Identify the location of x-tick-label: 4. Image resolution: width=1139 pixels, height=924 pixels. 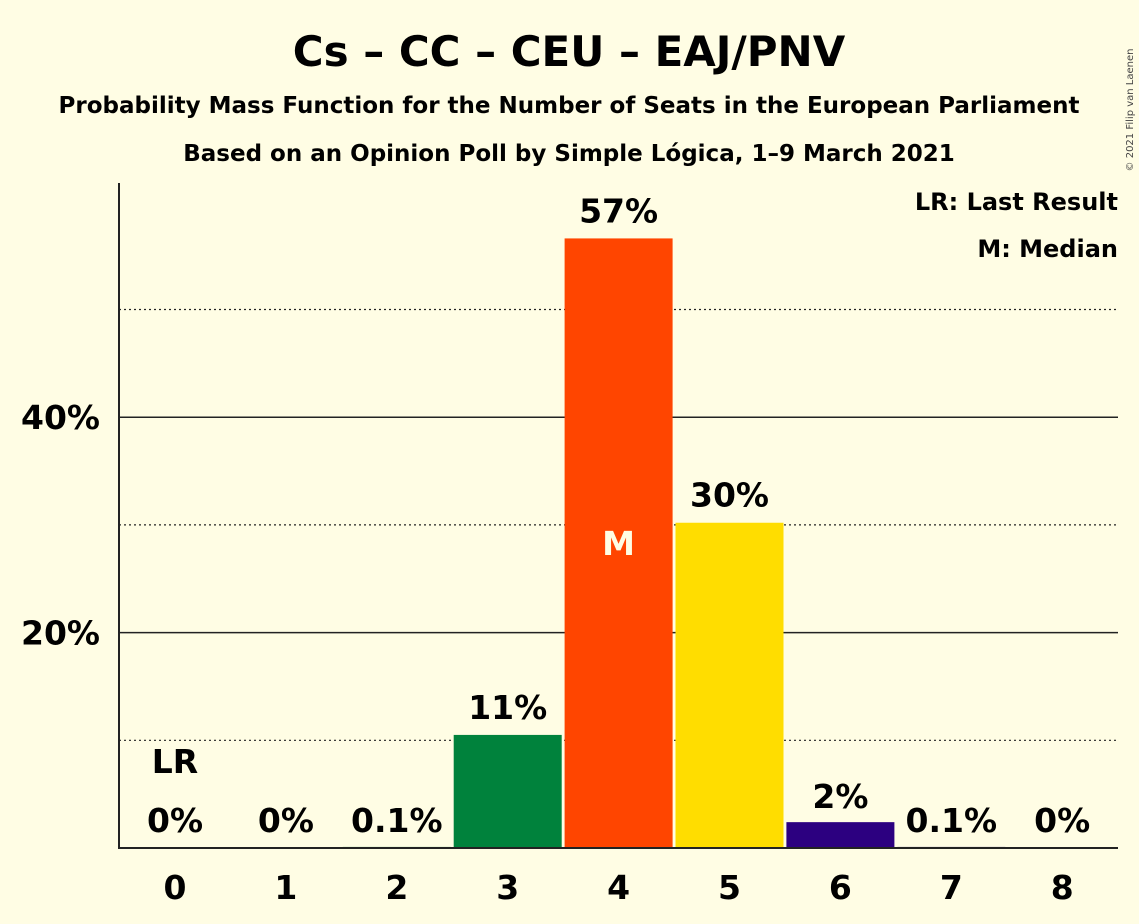
(618, 887).